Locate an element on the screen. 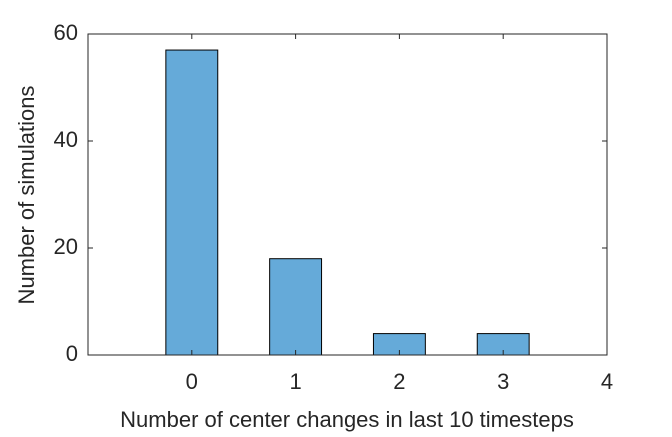 The width and height of the screenshot is (672, 437). y-axis-label: Number of simulations is located at coordinates (26, 195).